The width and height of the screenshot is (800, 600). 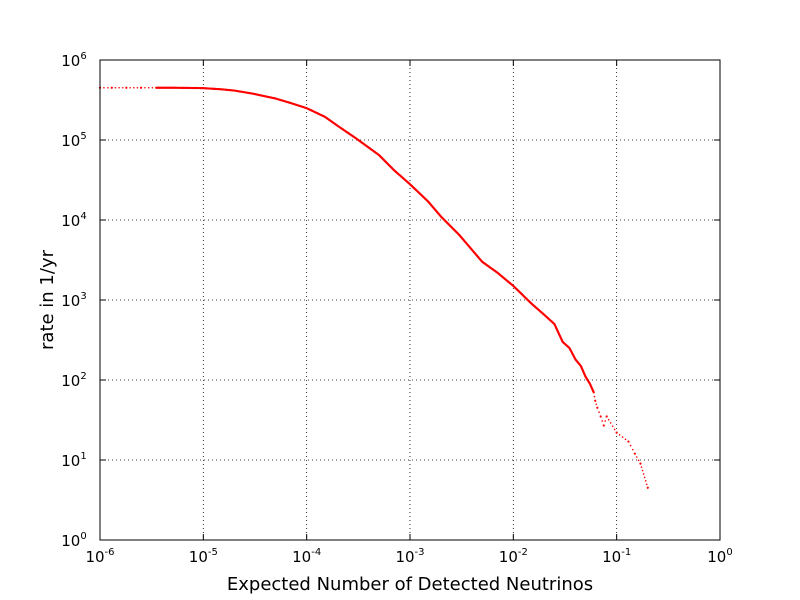 I want to click on y-tick-label-exponent: 2, so click(x=83, y=376).